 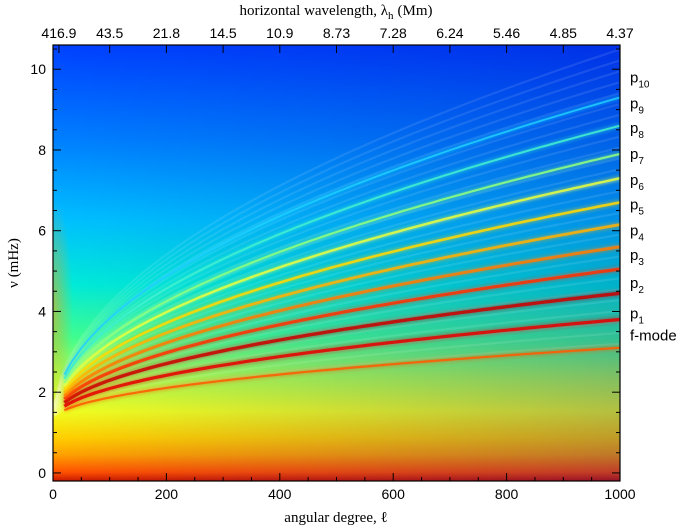 I want to click on mode-label-p6: p6, so click(x=637, y=182).